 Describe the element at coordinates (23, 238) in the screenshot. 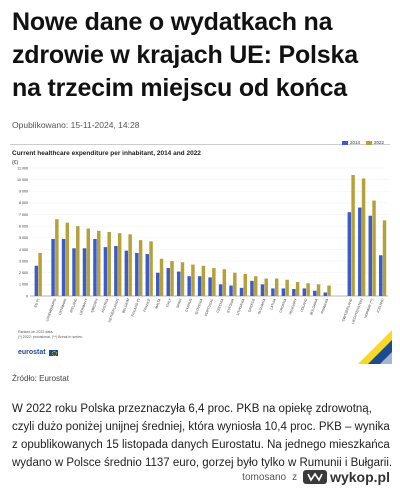

I see `y-tick-label: 5 000` at that location.